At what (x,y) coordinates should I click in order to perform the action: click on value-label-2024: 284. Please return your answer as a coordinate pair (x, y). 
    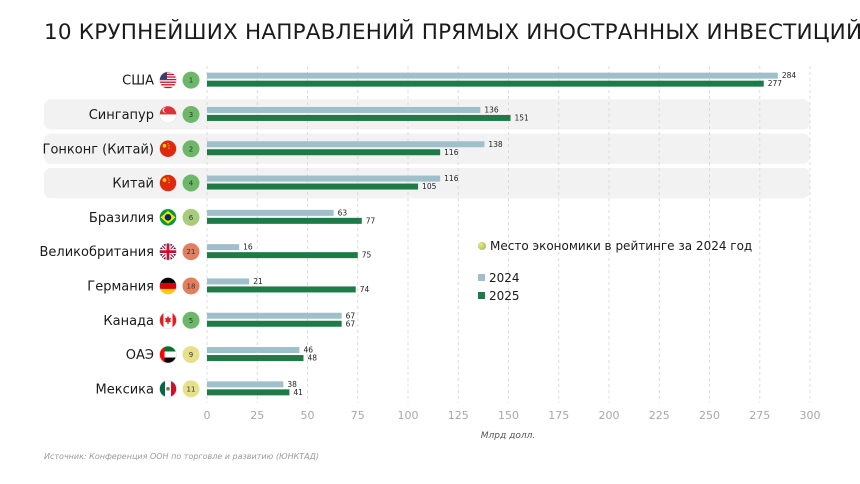
    Looking at the image, I should click on (789, 75).